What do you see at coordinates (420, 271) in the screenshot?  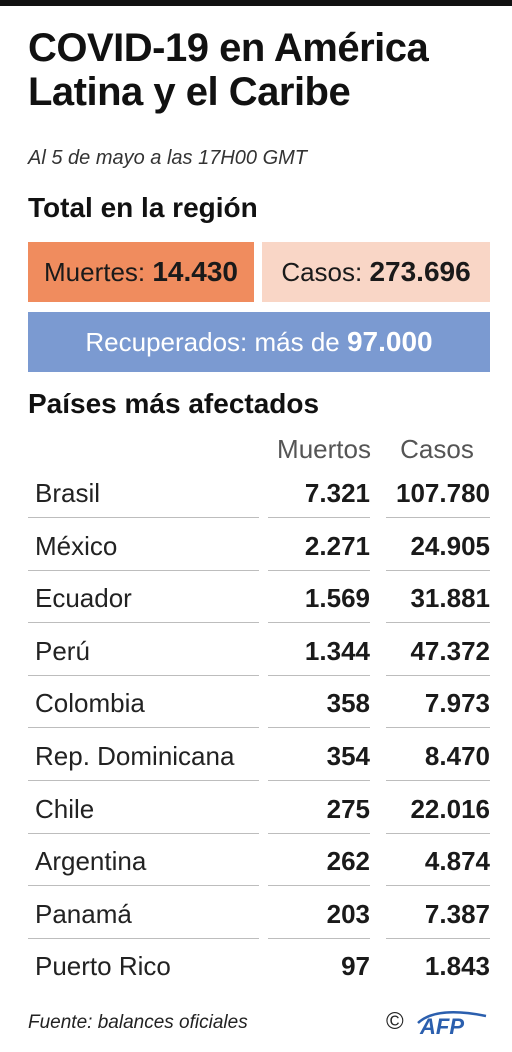 I see `cases-value: 273.696` at bounding box center [420, 271].